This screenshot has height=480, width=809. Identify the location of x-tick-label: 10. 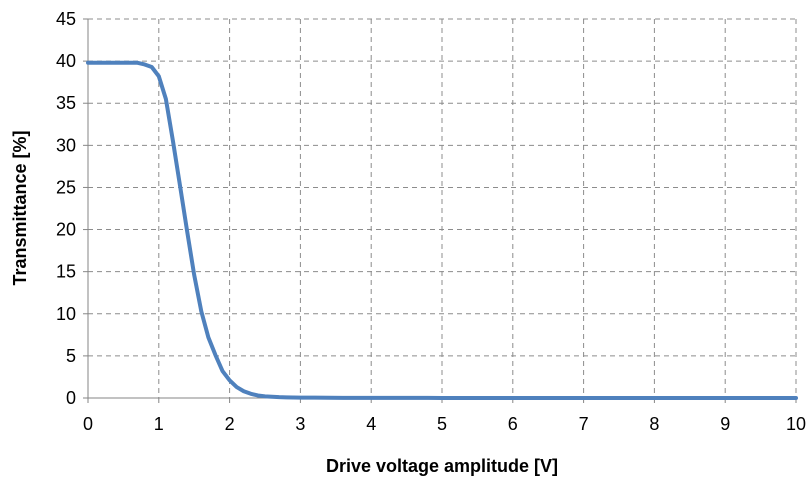
(796, 424).